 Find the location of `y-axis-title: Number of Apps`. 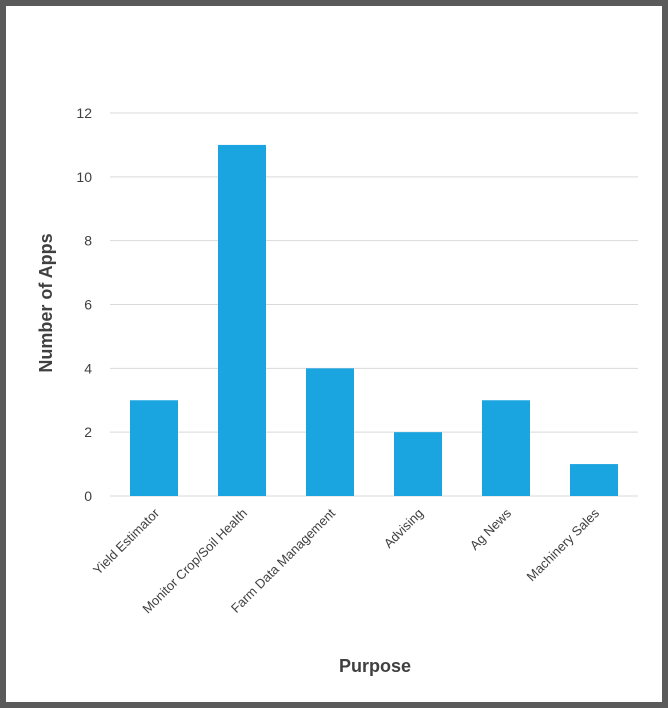

y-axis-title: Number of Apps is located at coordinates (46, 302).